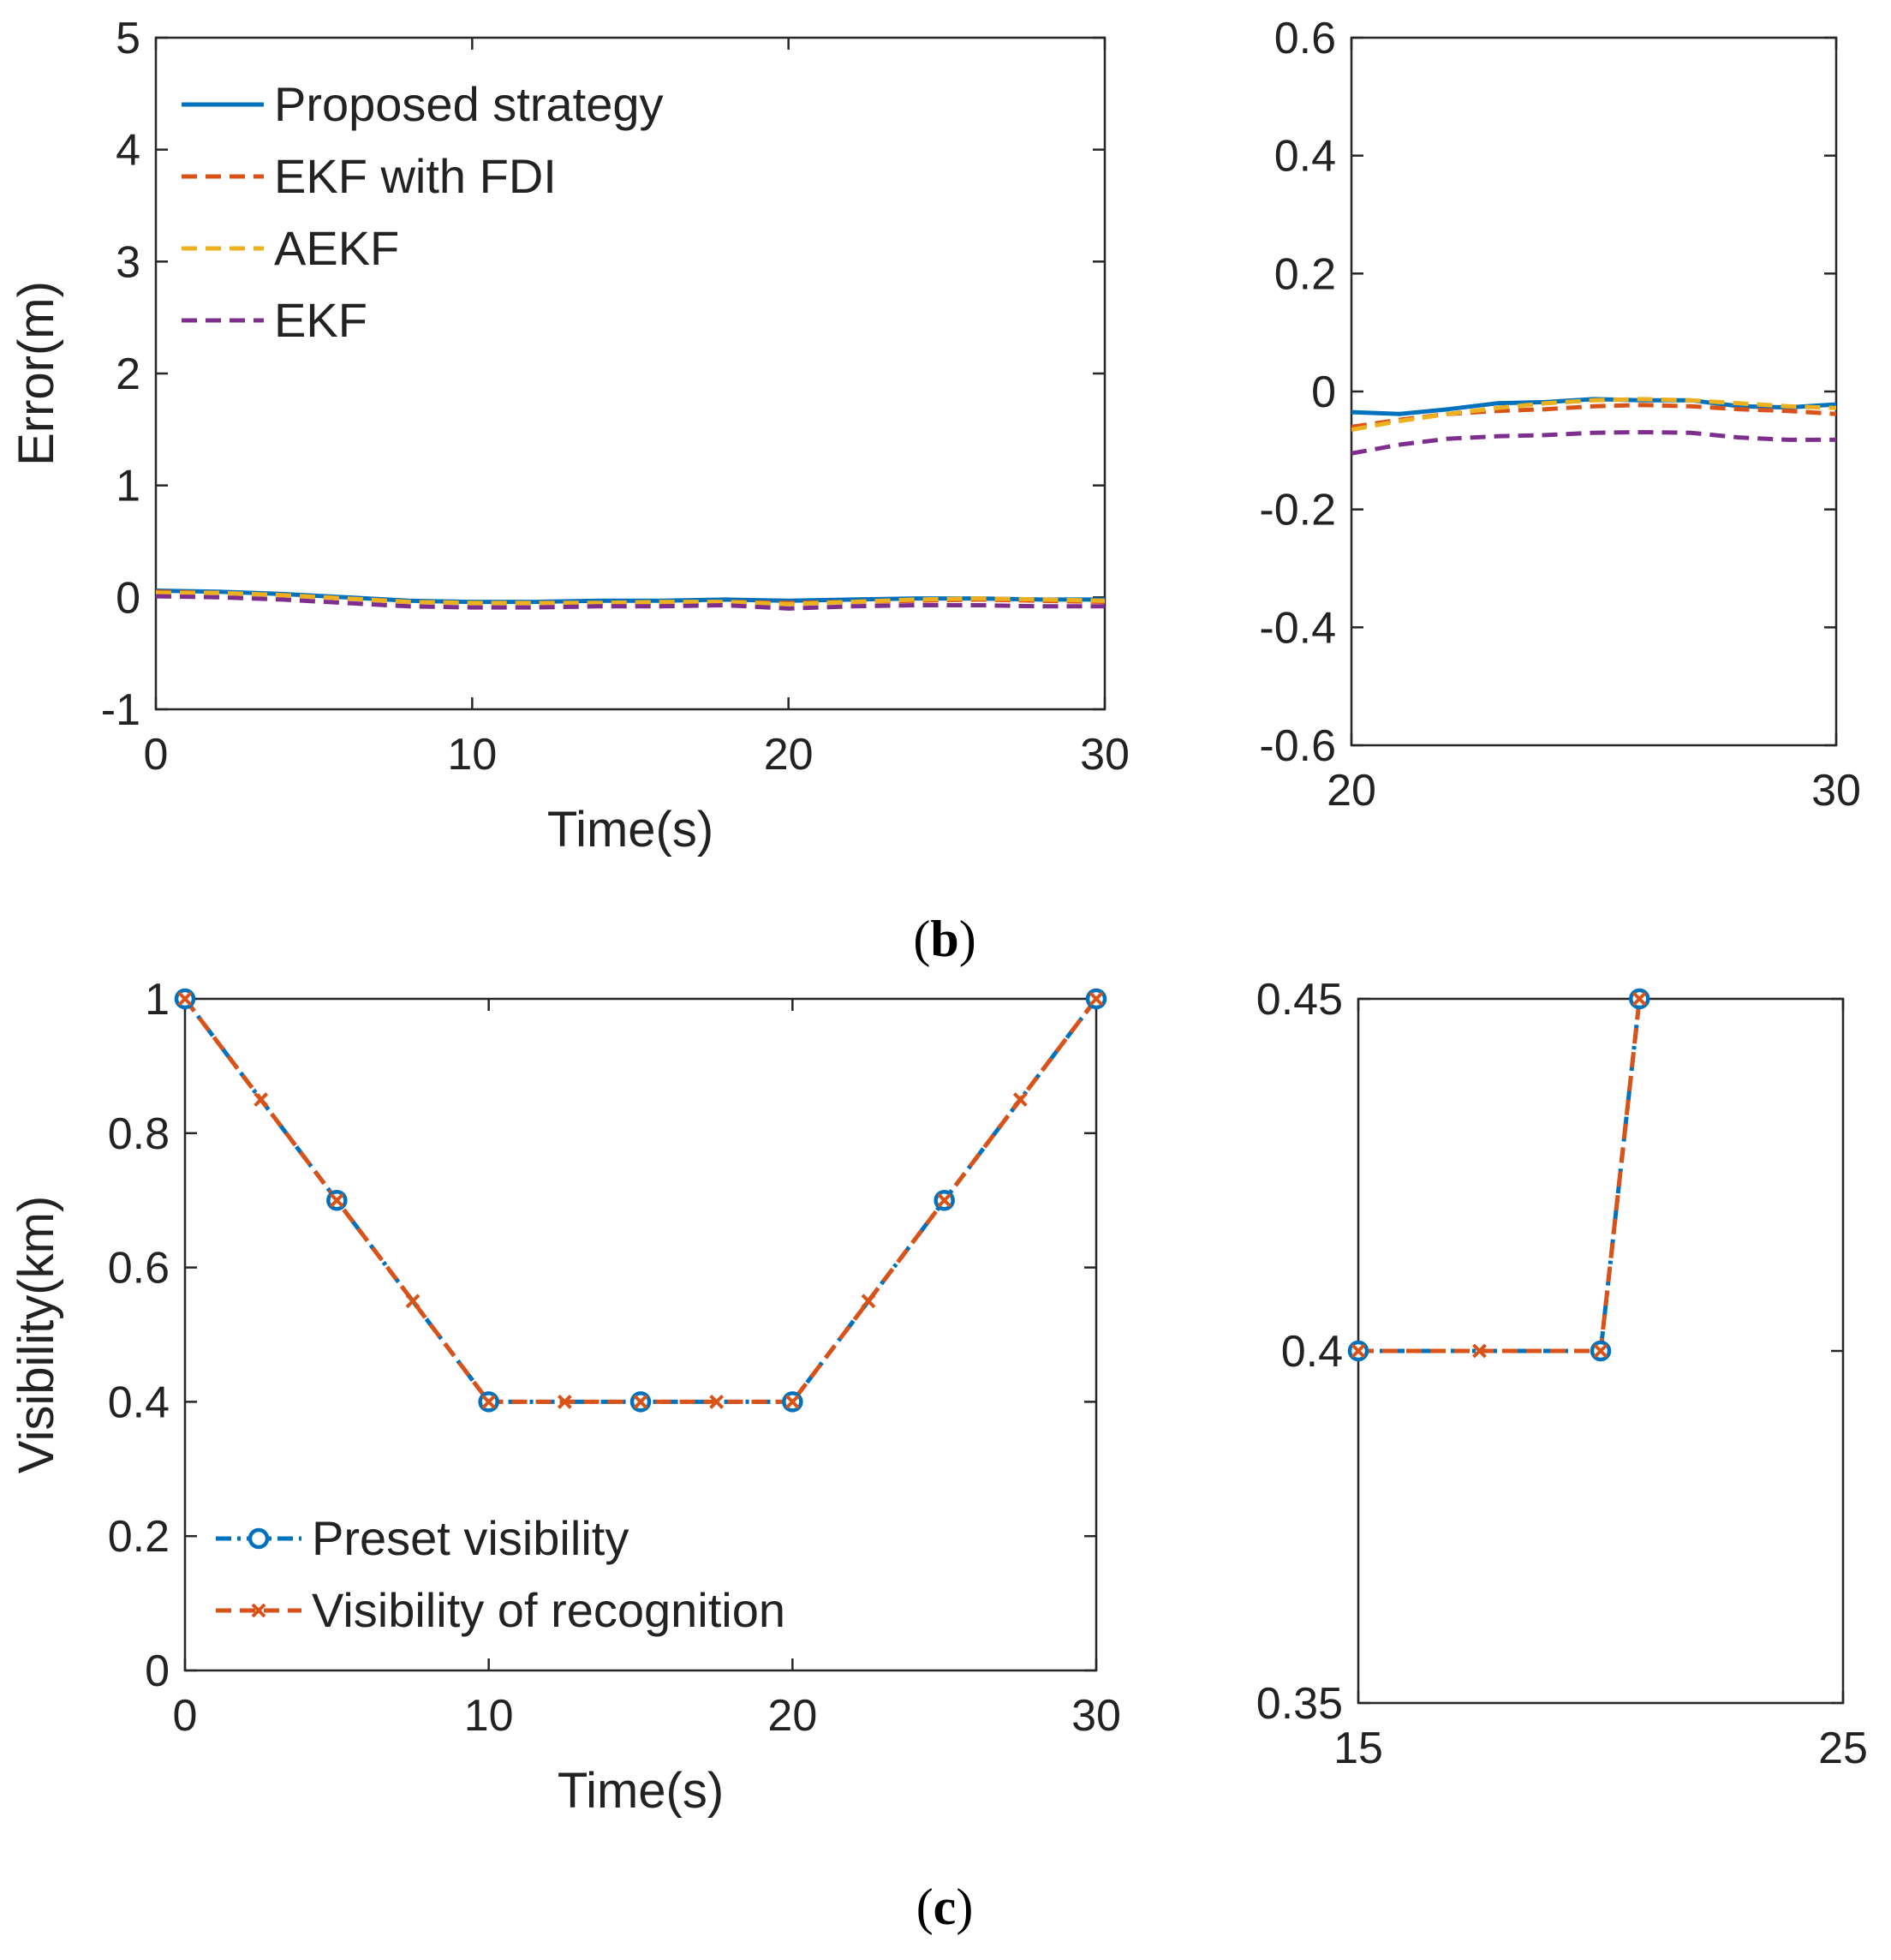 Image resolution: width=1891 pixels, height=1960 pixels. I want to click on b-zoom-ytick-label: 0.4, so click(1305, 157).